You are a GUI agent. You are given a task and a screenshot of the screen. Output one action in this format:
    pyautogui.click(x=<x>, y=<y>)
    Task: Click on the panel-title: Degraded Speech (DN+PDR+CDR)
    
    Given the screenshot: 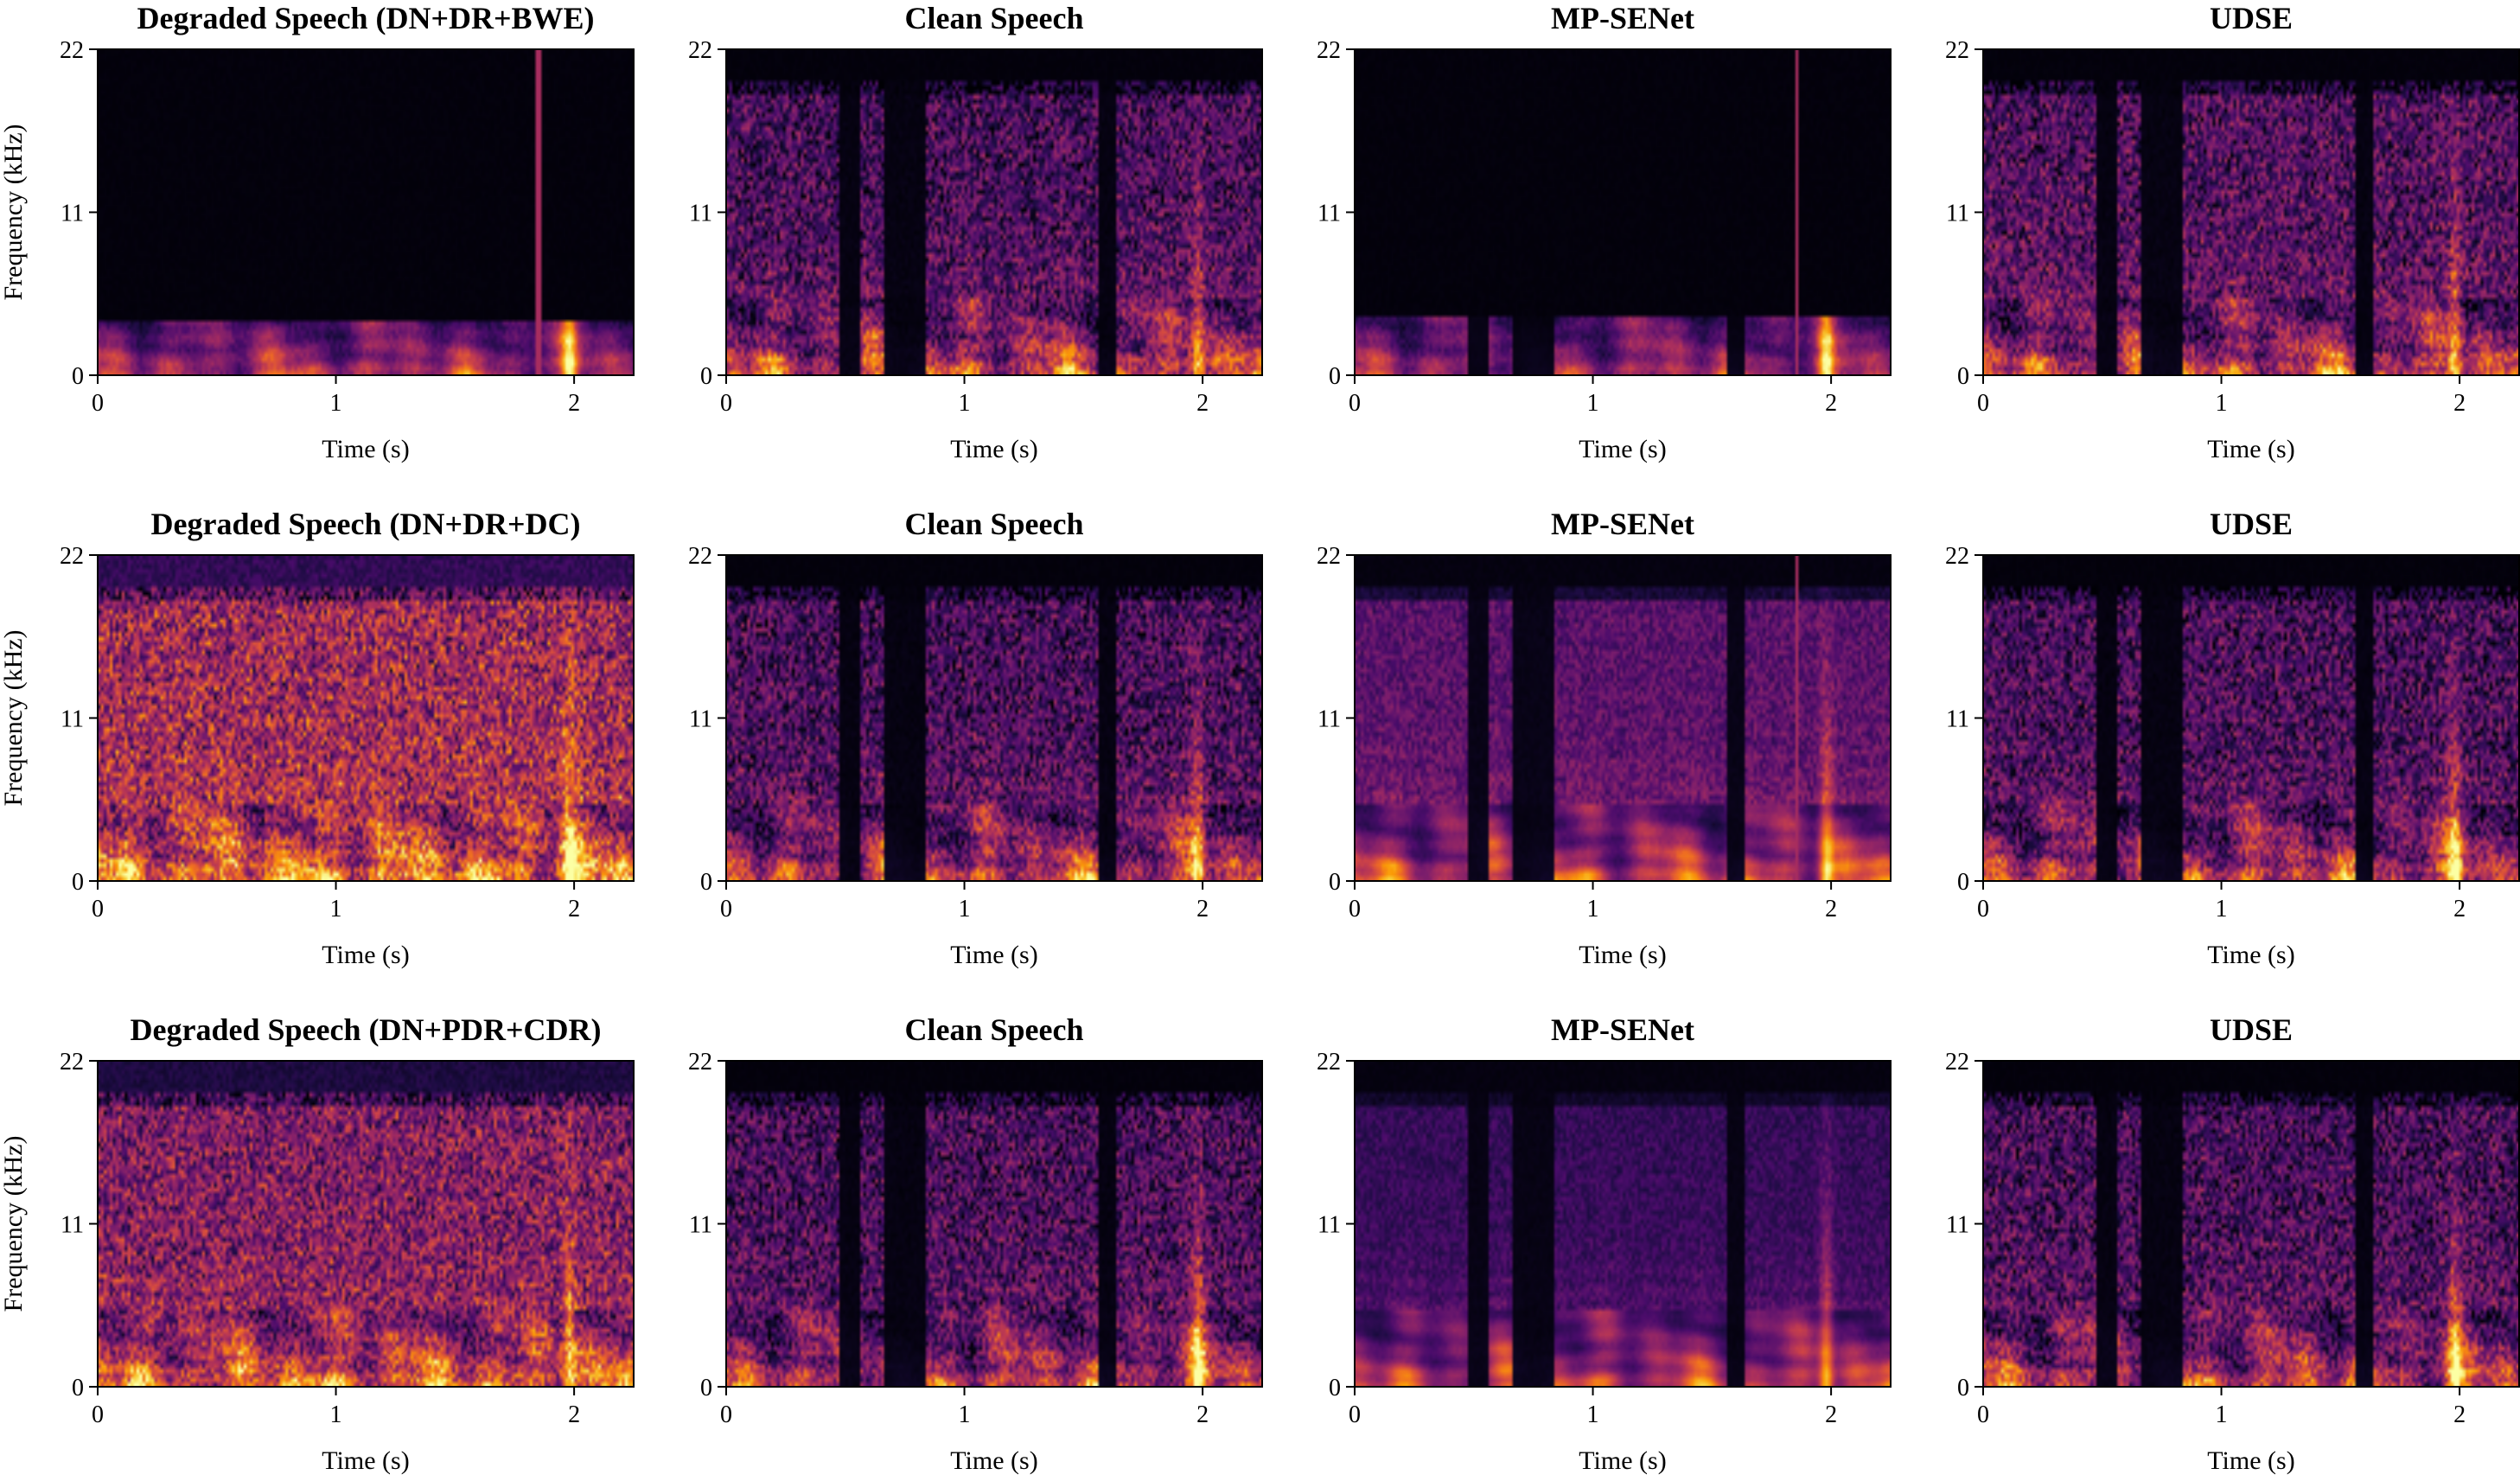 What is the action you would take?
    pyautogui.click(x=366, y=1029)
    